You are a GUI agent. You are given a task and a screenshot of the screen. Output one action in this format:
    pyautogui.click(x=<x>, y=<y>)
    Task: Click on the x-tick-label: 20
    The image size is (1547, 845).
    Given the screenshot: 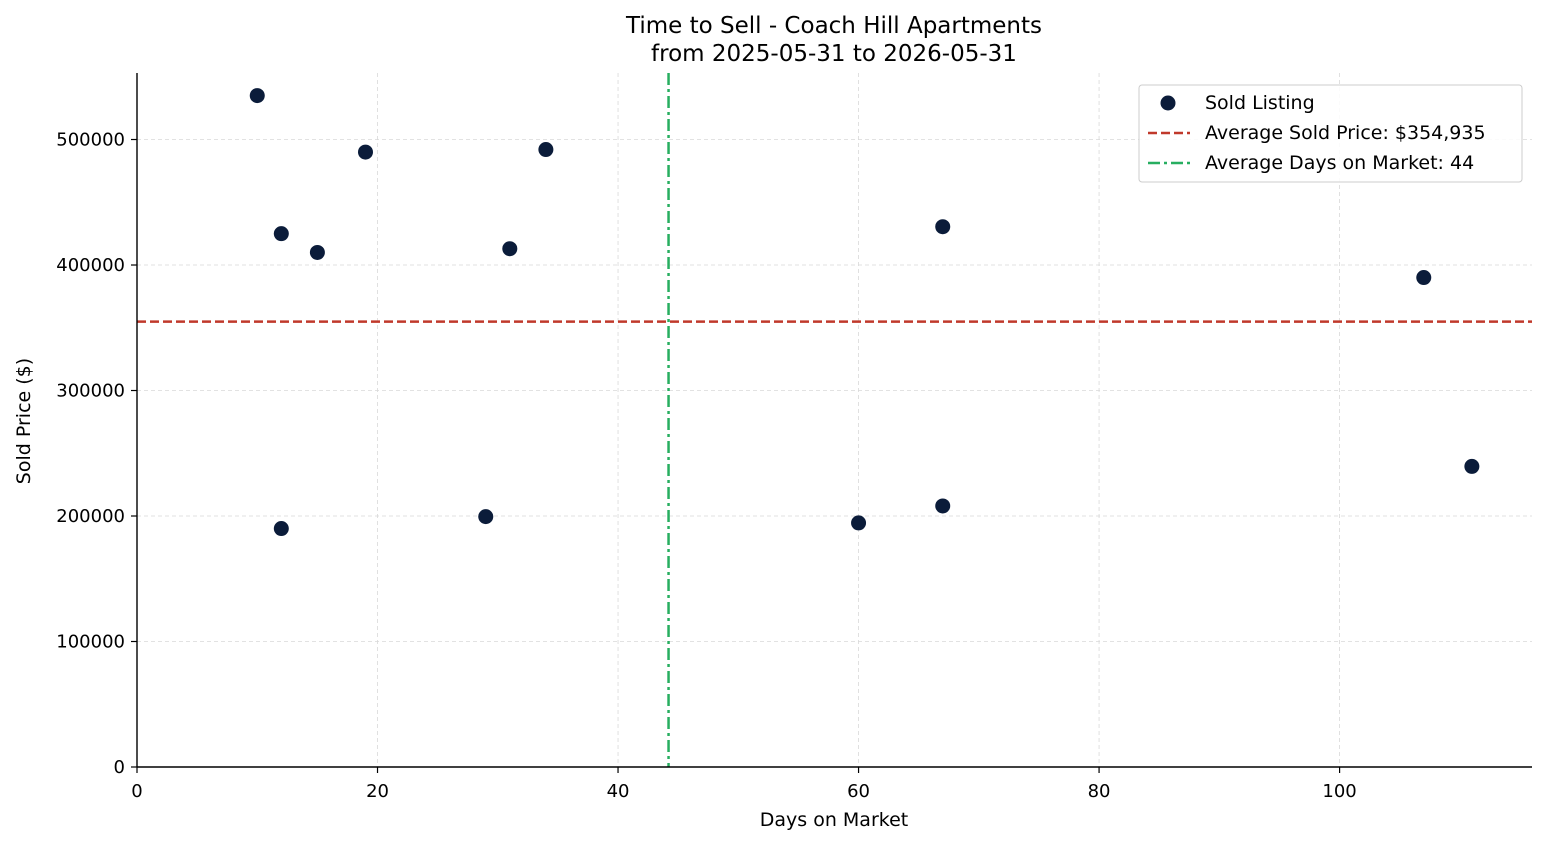 What is the action you would take?
    pyautogui.click(x=377, y=791)
    